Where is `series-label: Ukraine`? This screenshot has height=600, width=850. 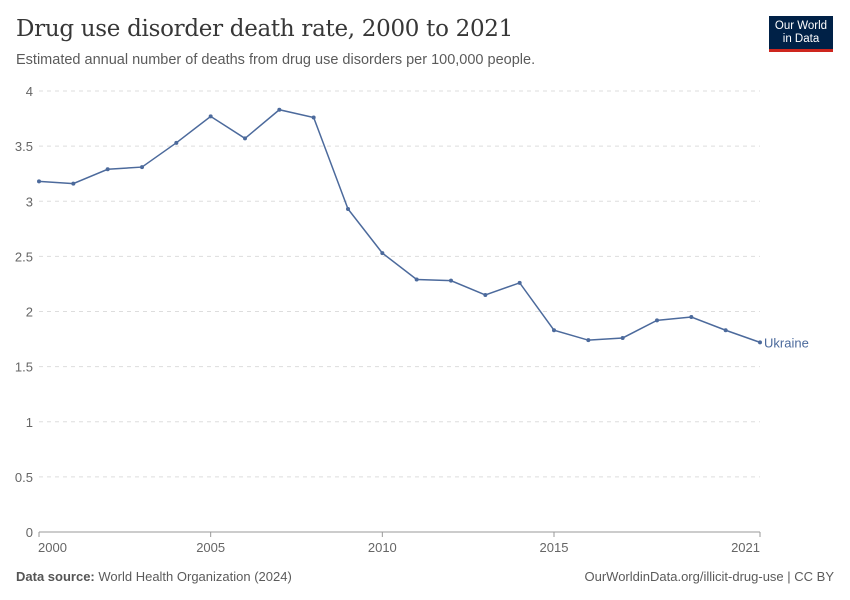
series-label: Ukraine is located at coordinates (786, 342).